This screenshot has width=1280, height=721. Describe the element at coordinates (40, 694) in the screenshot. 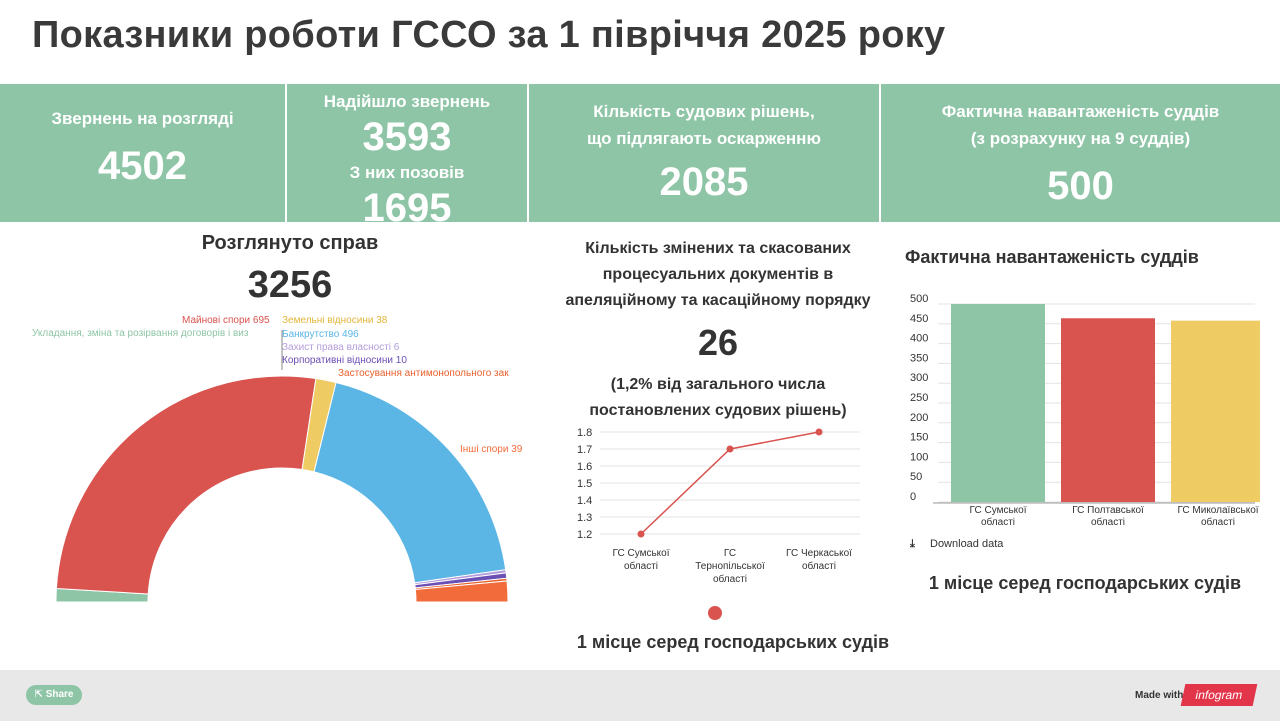

I see `share-icon: ⇱` at that location.